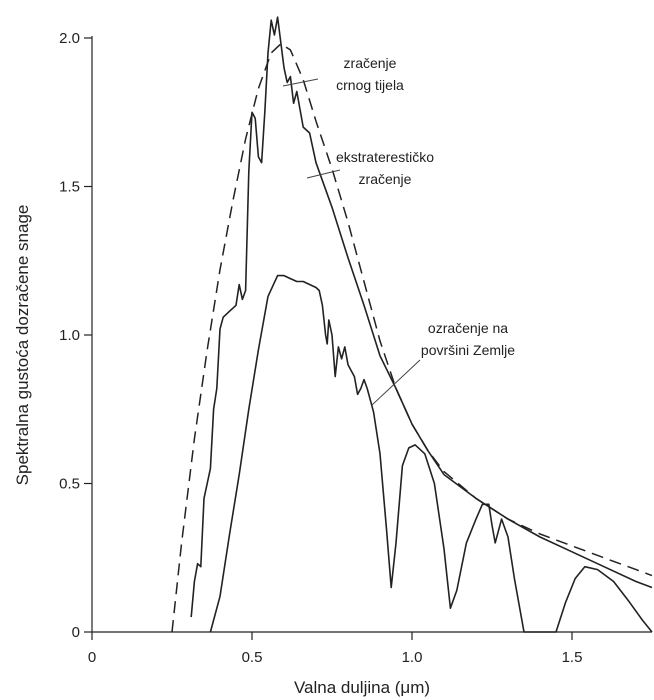 This screenshot has width=654, height=700. What do you see at coordinates (385, 157) in the screenshot?
I see `annotation-extraterrestrial: ekstraterestičko` at bounding box center [385, 157].